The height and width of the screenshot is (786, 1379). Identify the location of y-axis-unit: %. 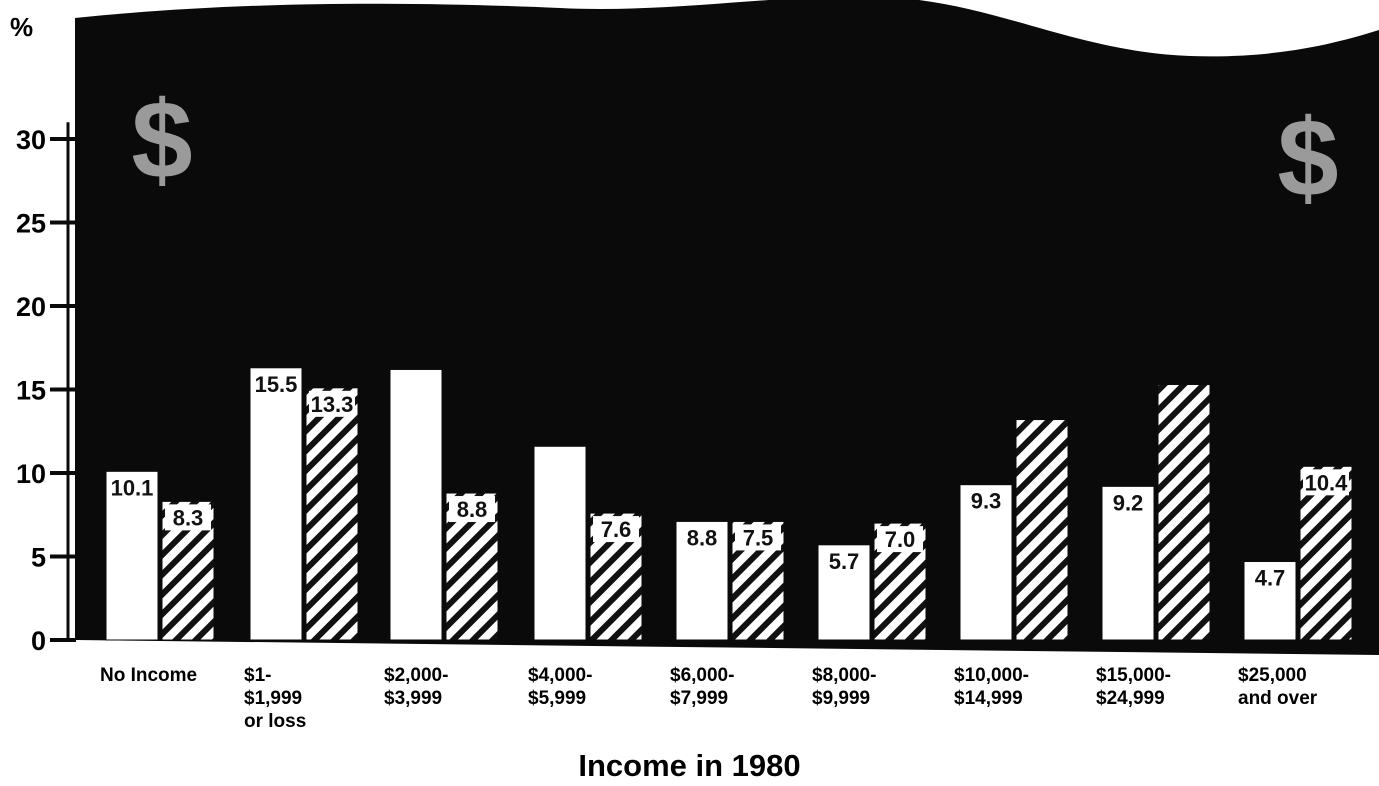
(22, 27).